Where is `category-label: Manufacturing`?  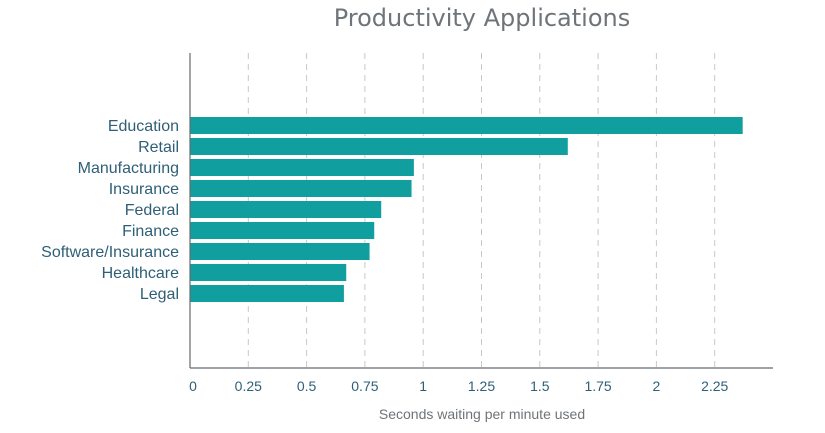
category-label: Manufacturing is located at coordinates (128, 168).